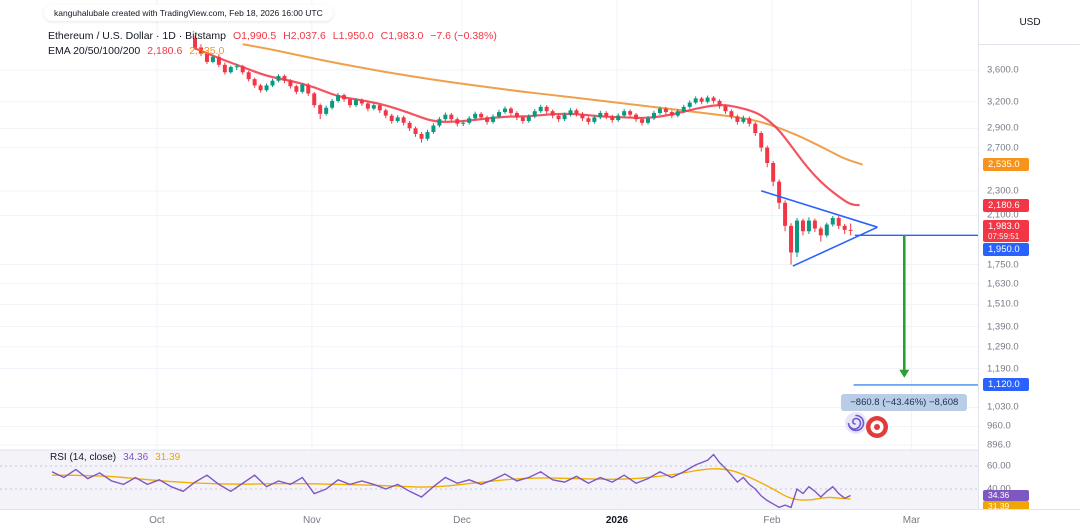 This screenshot has height=532, width=1080. I want to click on price-axis-label: 2,700.0, so click(1003, 148).